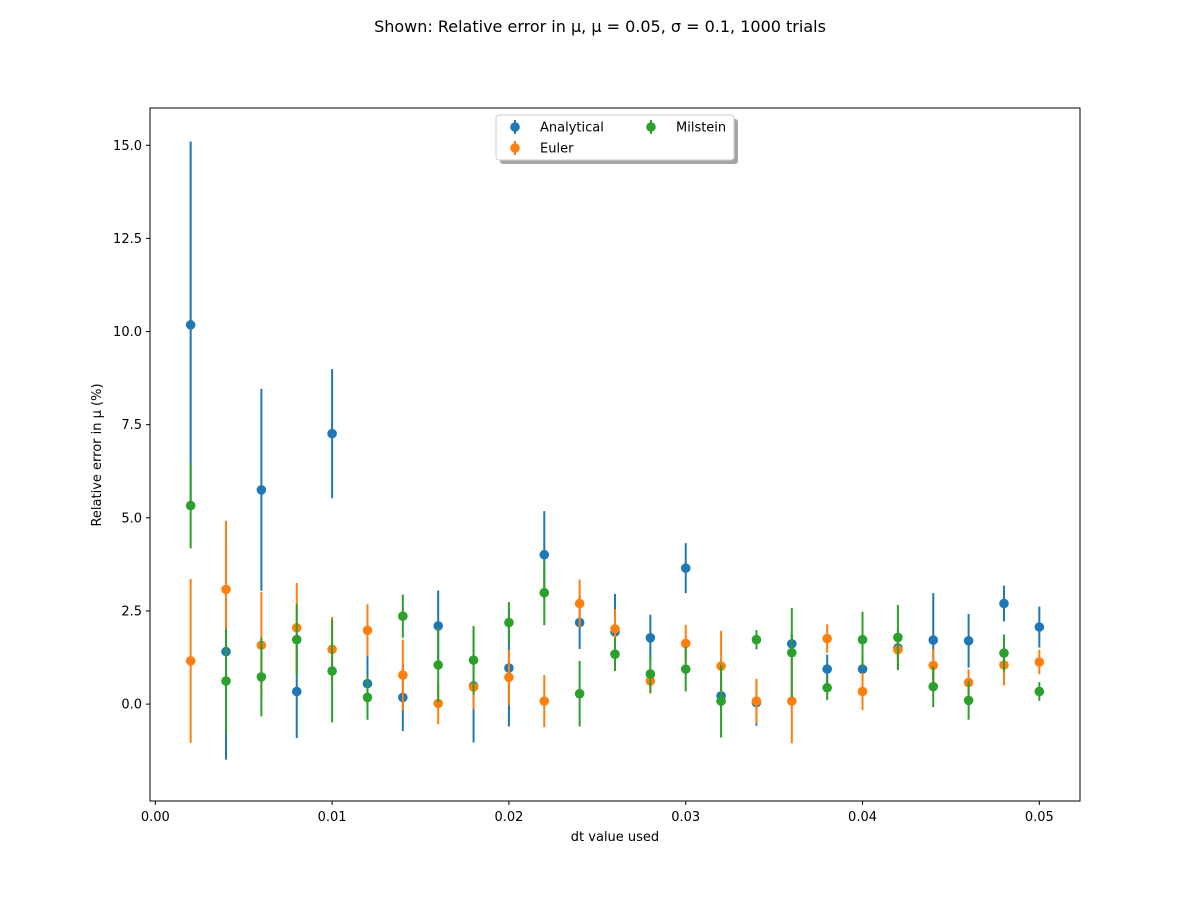 The width and height of the screenshot is (1200, 900). What do you see at coordinates (597, 813) in the screenshot?
I see `x-axis: 0.00 0.01 0.02 0.03 0.04 0.05` at bounding box center [597, 813].